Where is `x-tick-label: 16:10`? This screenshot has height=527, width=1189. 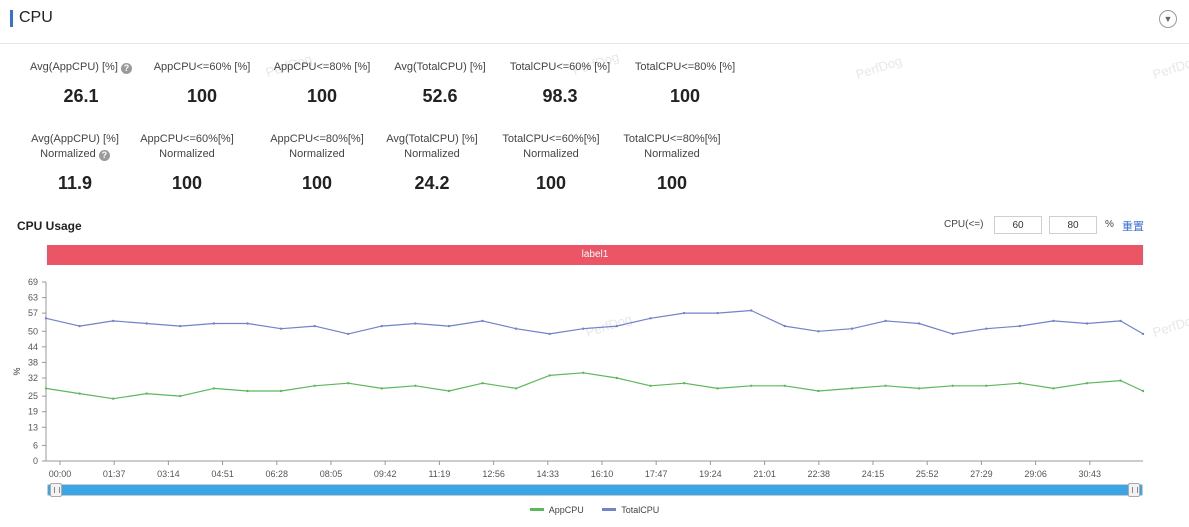
x-tick-label: 16:10 is located at coordinates (602, 474).